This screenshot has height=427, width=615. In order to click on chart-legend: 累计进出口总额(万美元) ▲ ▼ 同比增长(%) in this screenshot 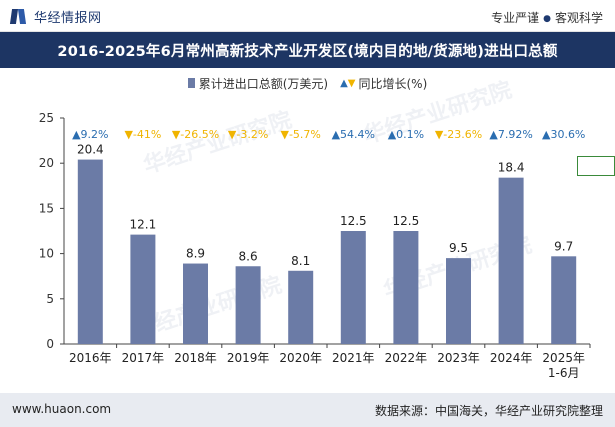, I will do `click(307, 83)`.